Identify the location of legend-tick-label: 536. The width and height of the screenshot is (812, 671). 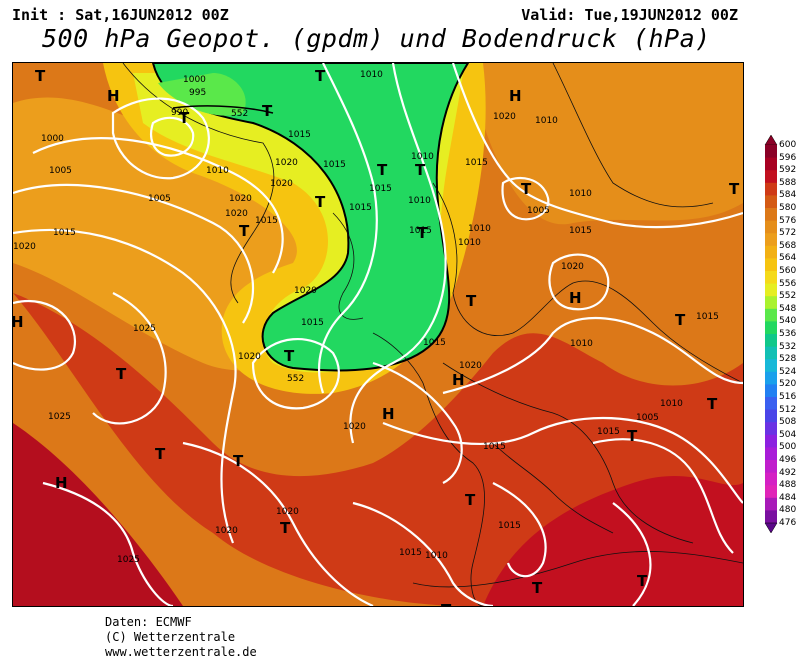
(788, 334).